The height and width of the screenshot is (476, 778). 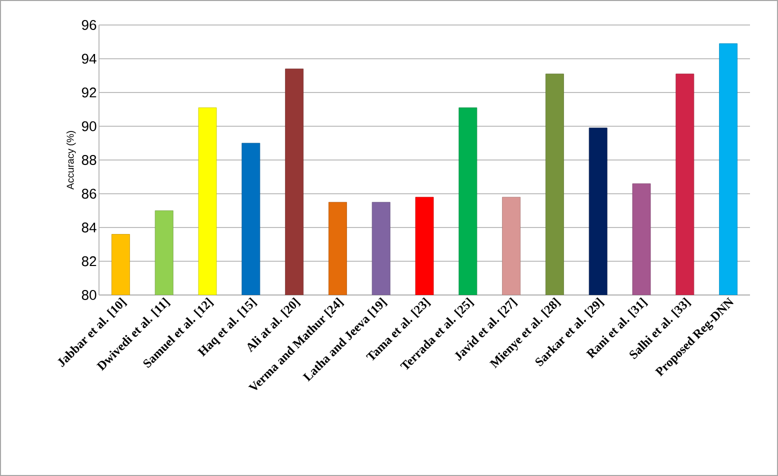 I want to click on y-tick-label: 90, so click(x=89, y=126).